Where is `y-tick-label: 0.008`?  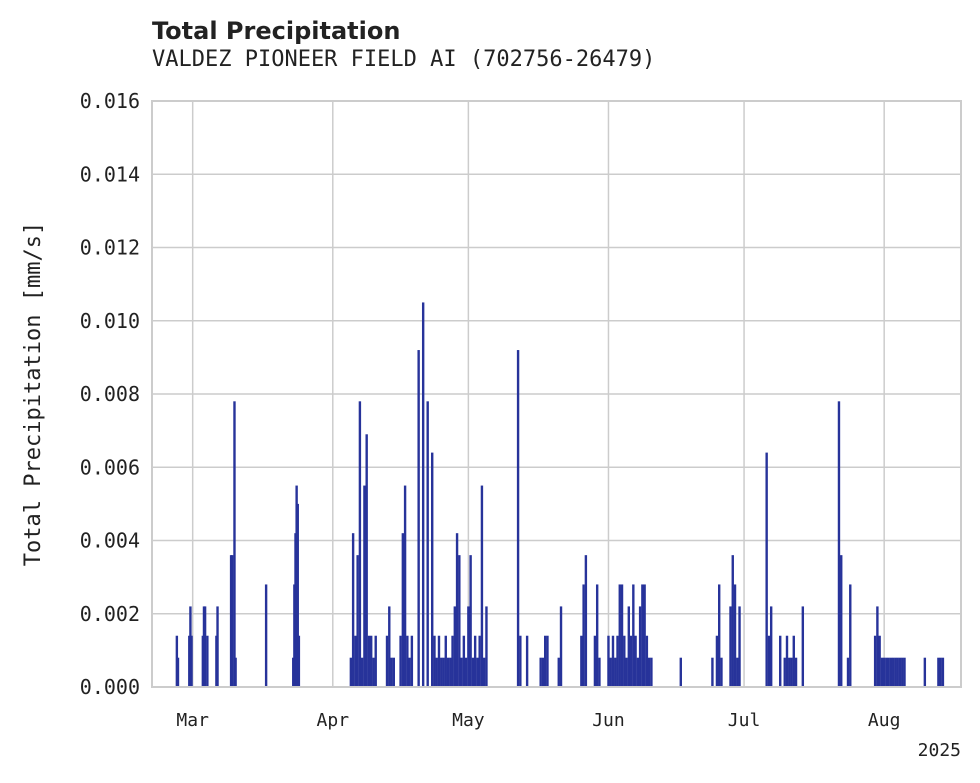 y-tick-label: 0.008 is located at coordinates (110, 394).